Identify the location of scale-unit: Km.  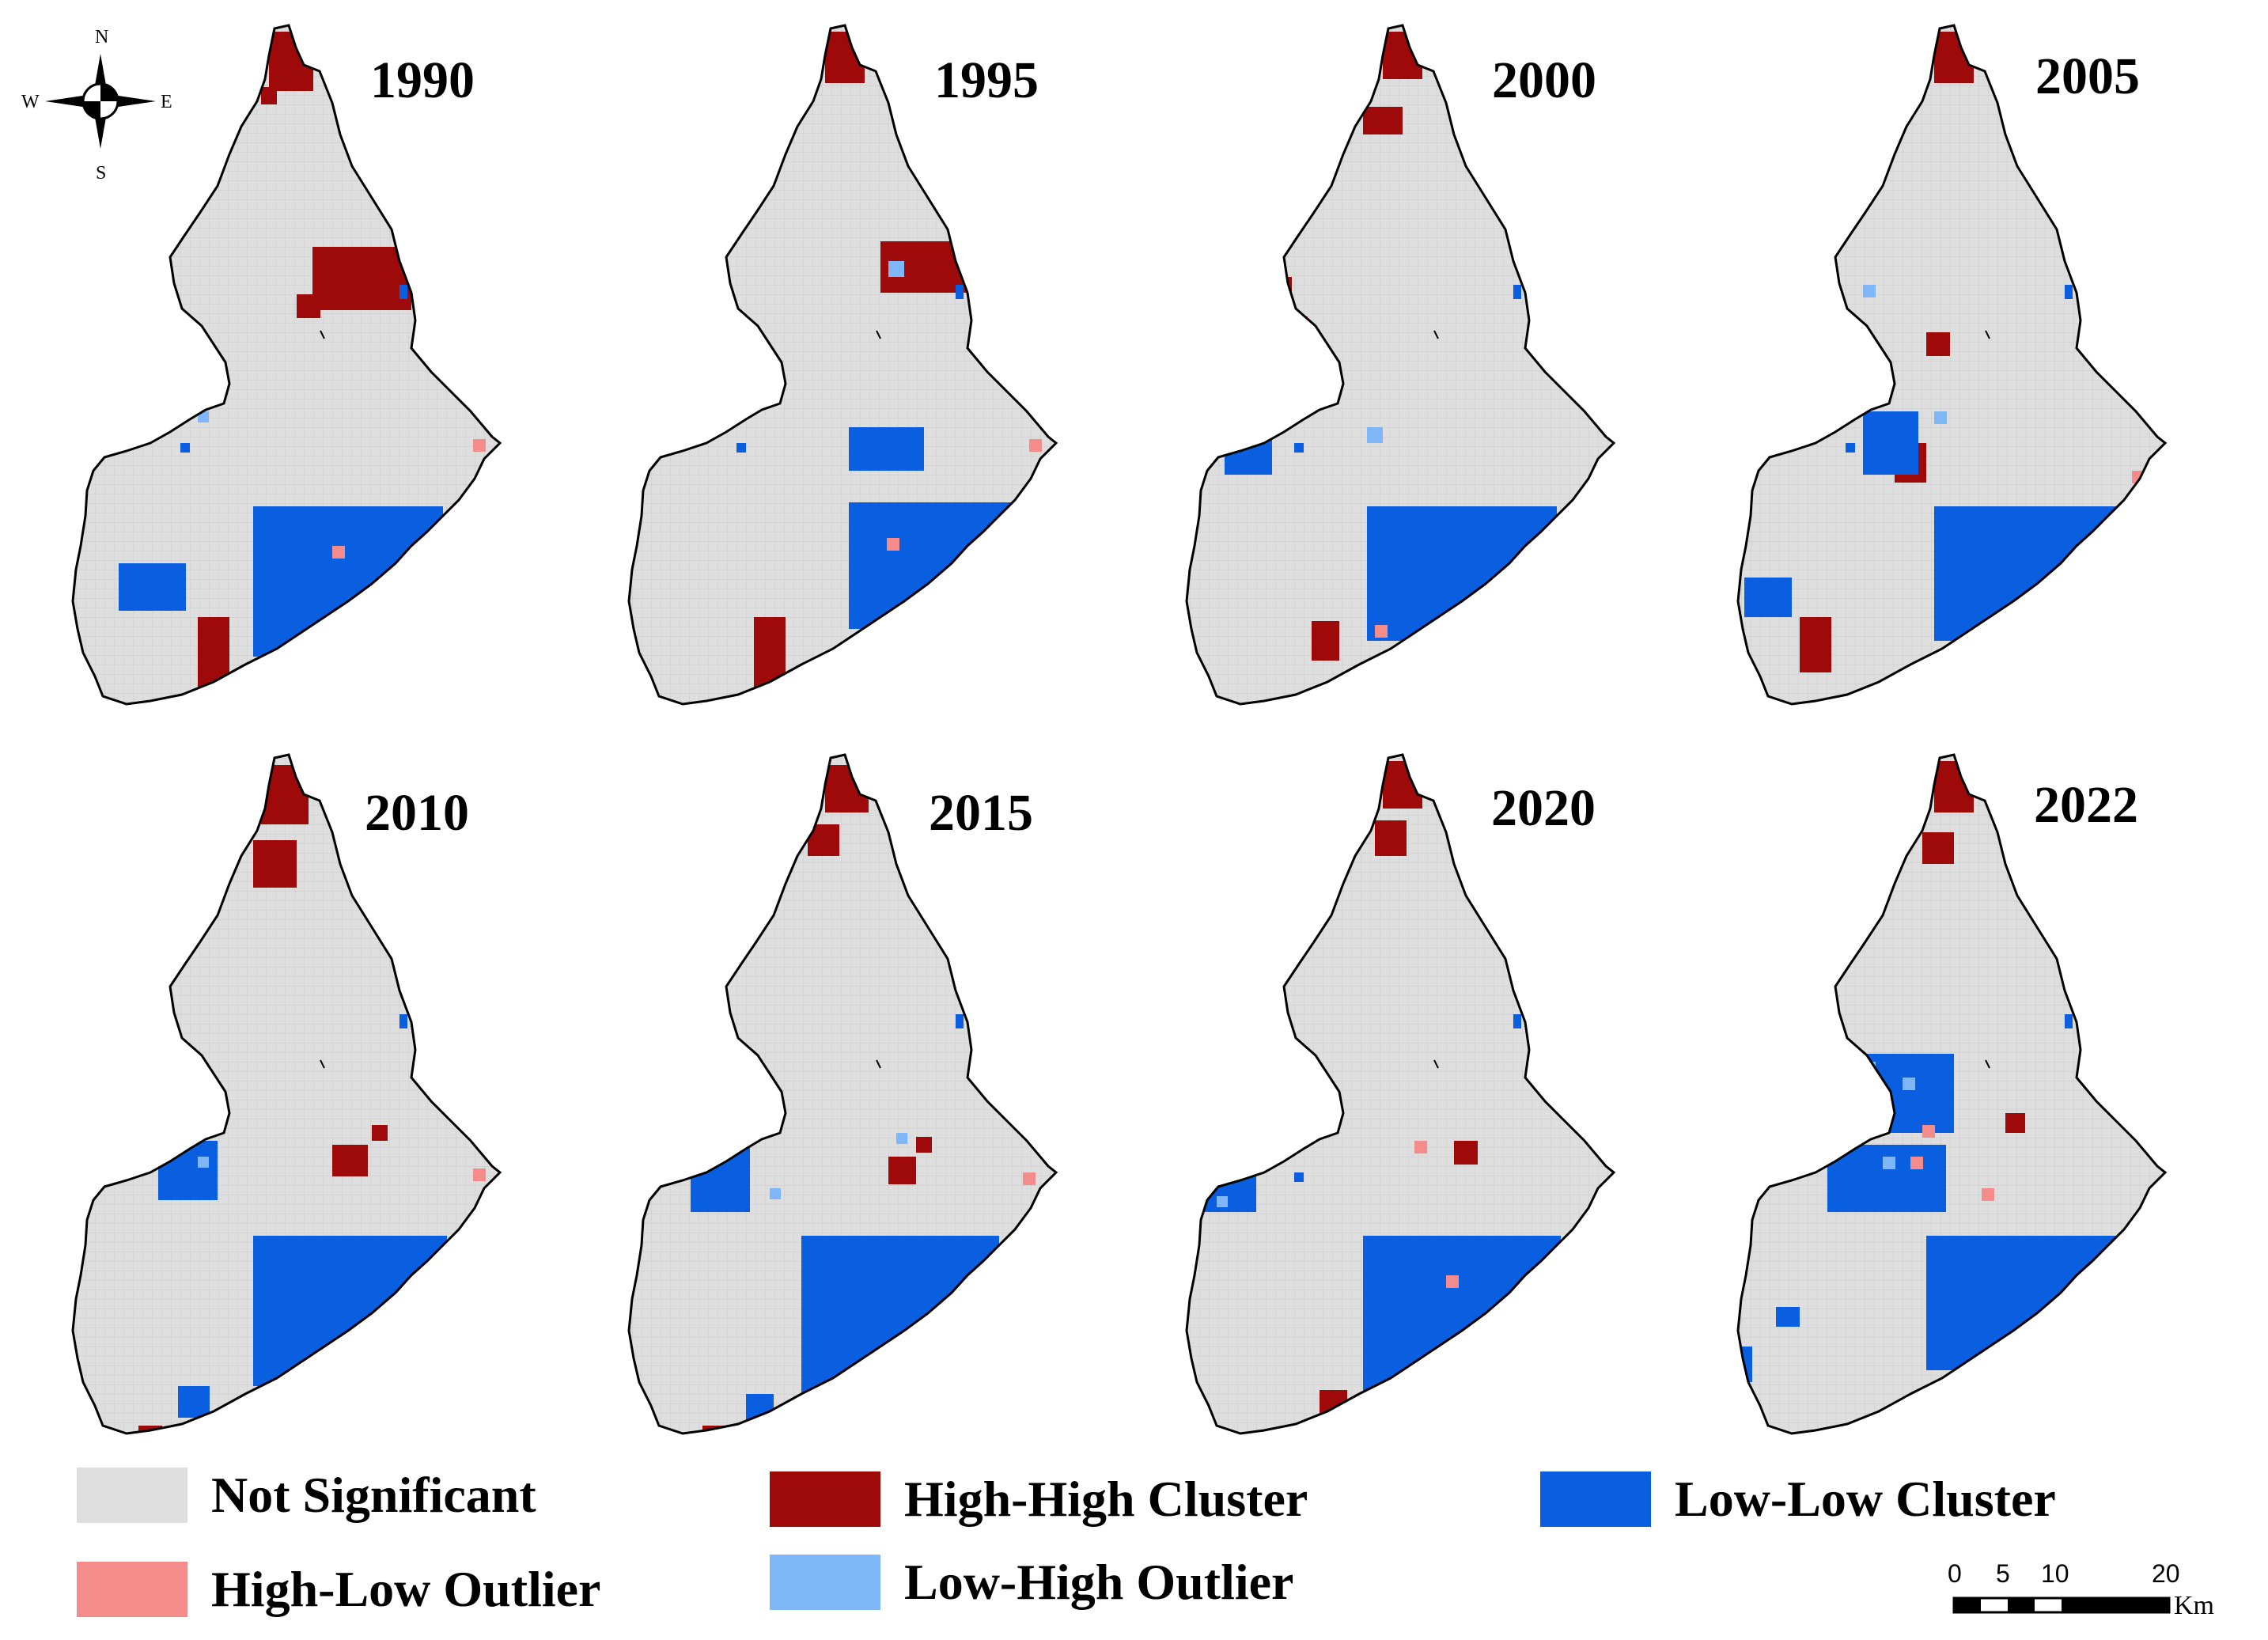
(2194, 1605).